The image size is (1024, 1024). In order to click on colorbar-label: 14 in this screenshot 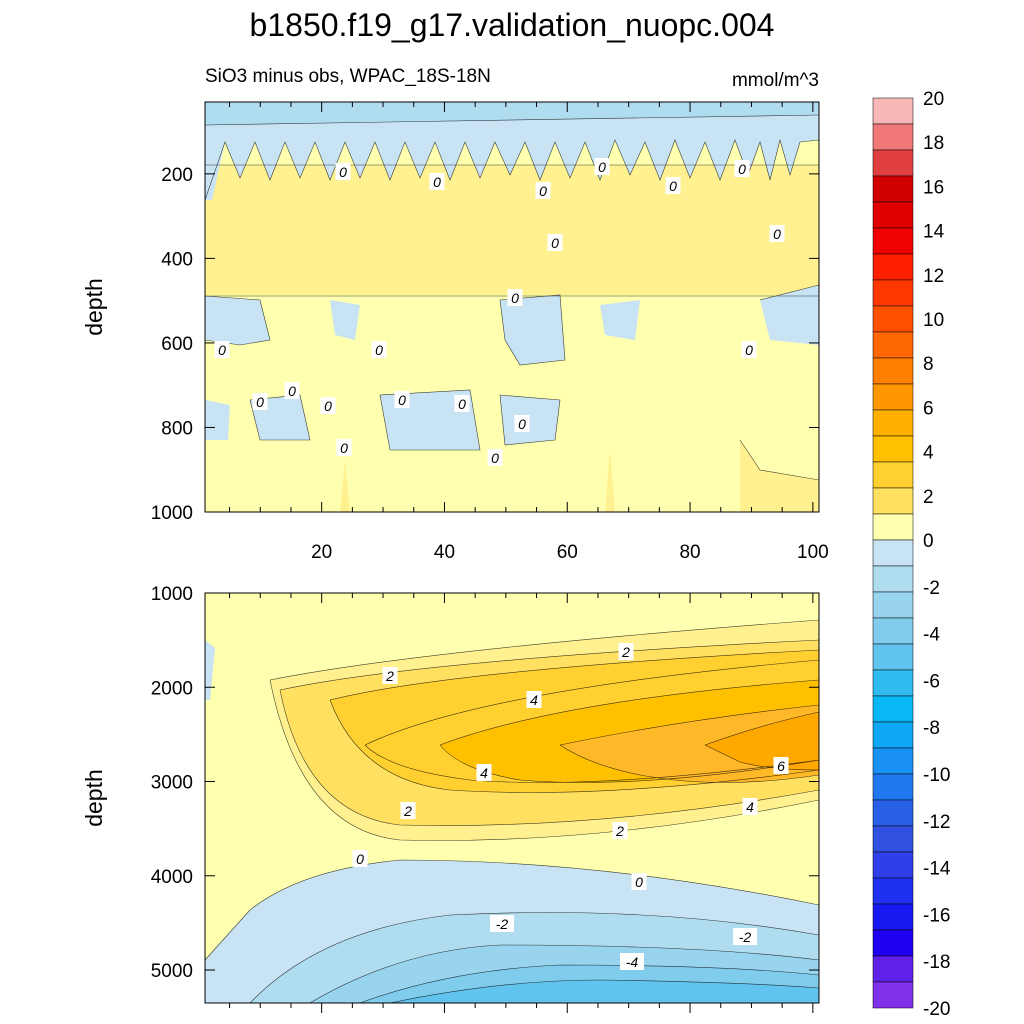, I will do `click(934, 232)`.